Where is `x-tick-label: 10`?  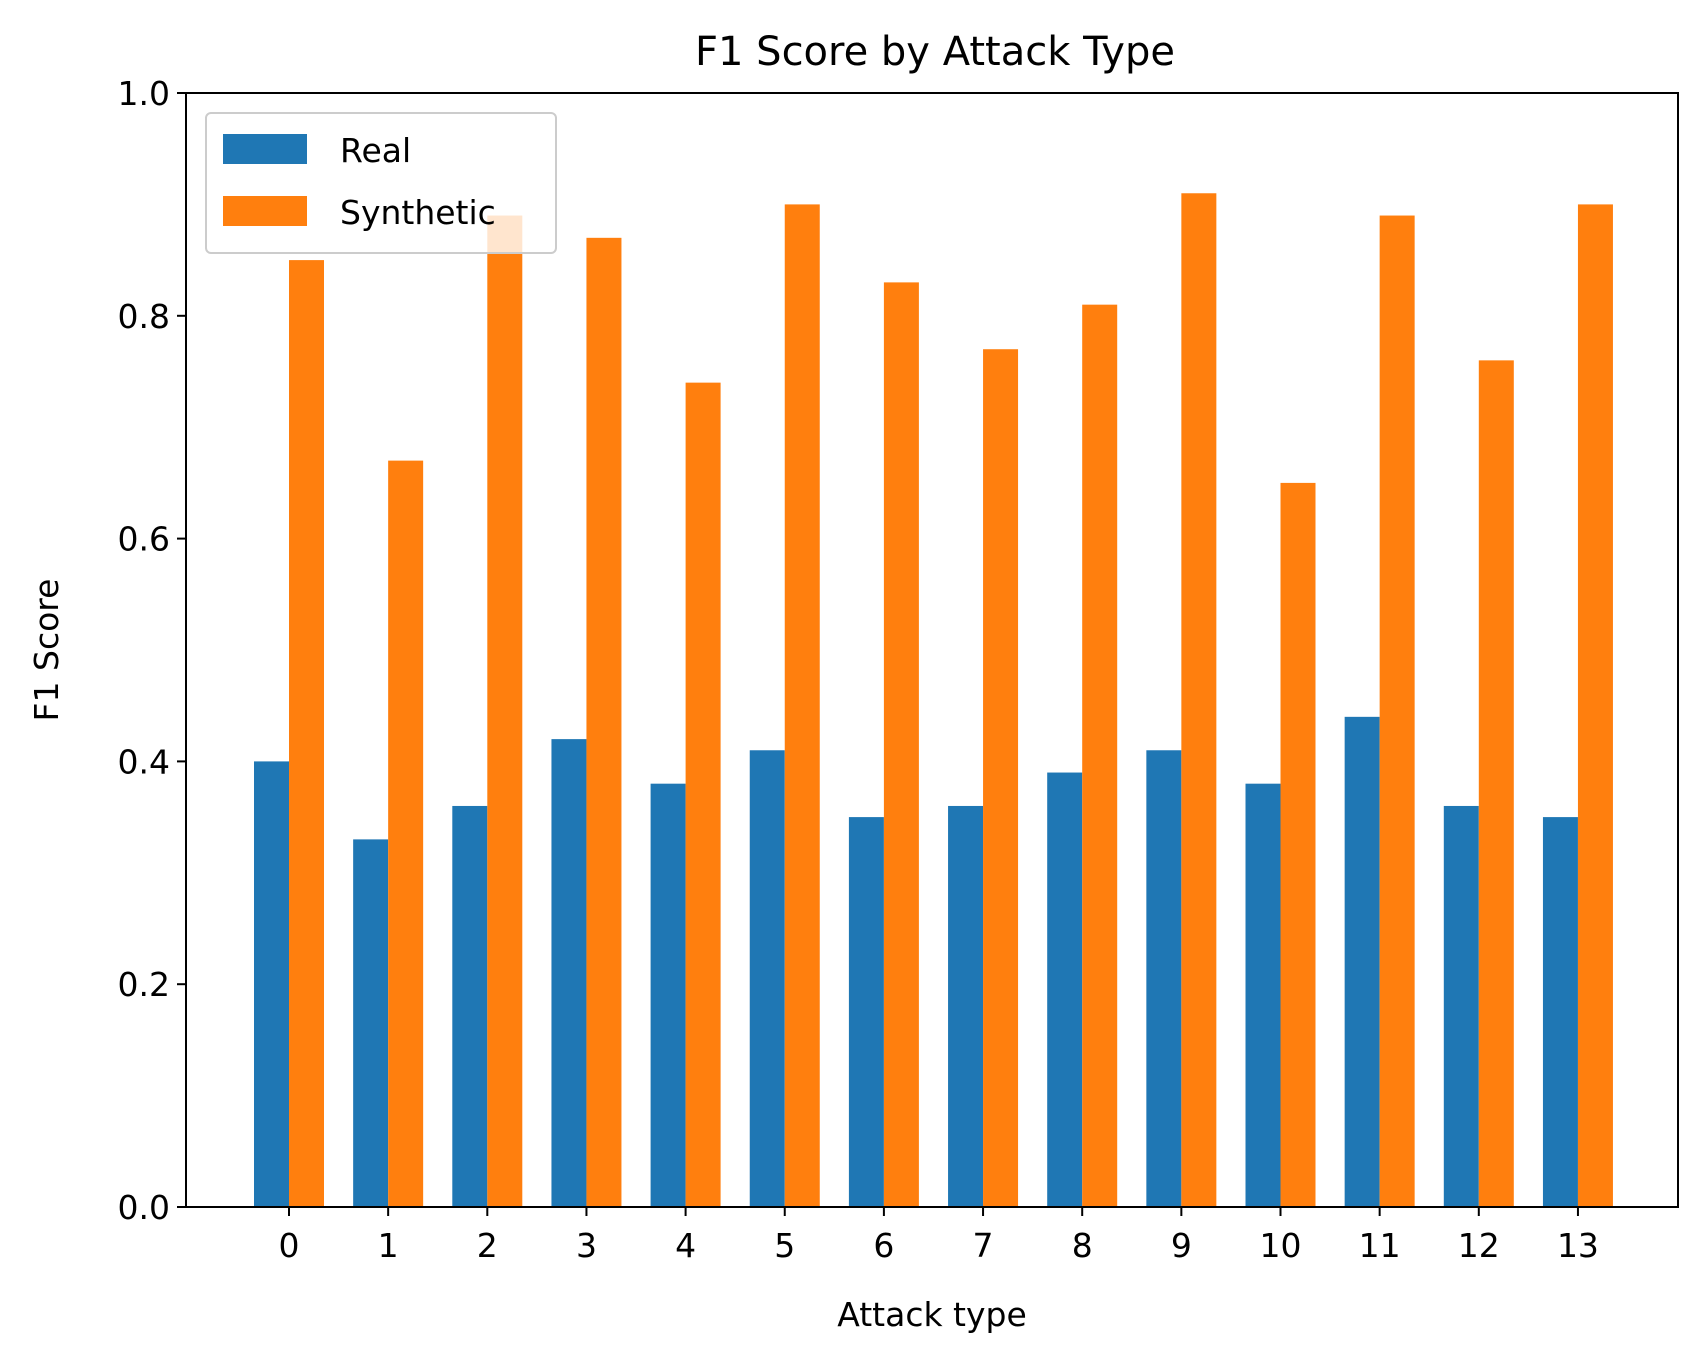
x-tick-label: 10 is located at coordinates (1281, 1245).